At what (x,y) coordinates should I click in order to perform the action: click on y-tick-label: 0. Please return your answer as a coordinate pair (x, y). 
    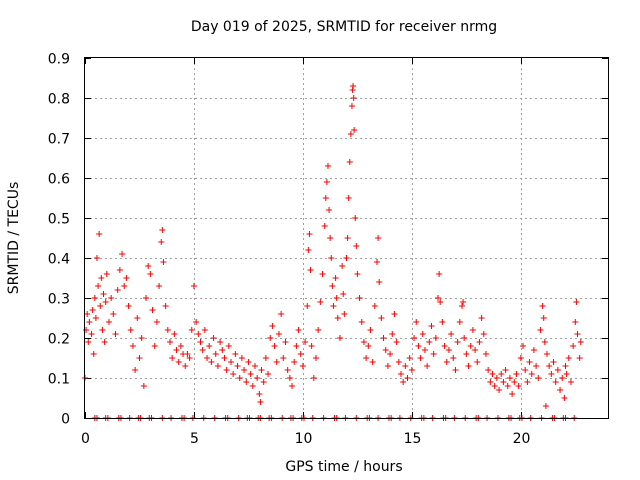
    Looking at the image, I should click on (65, 420).